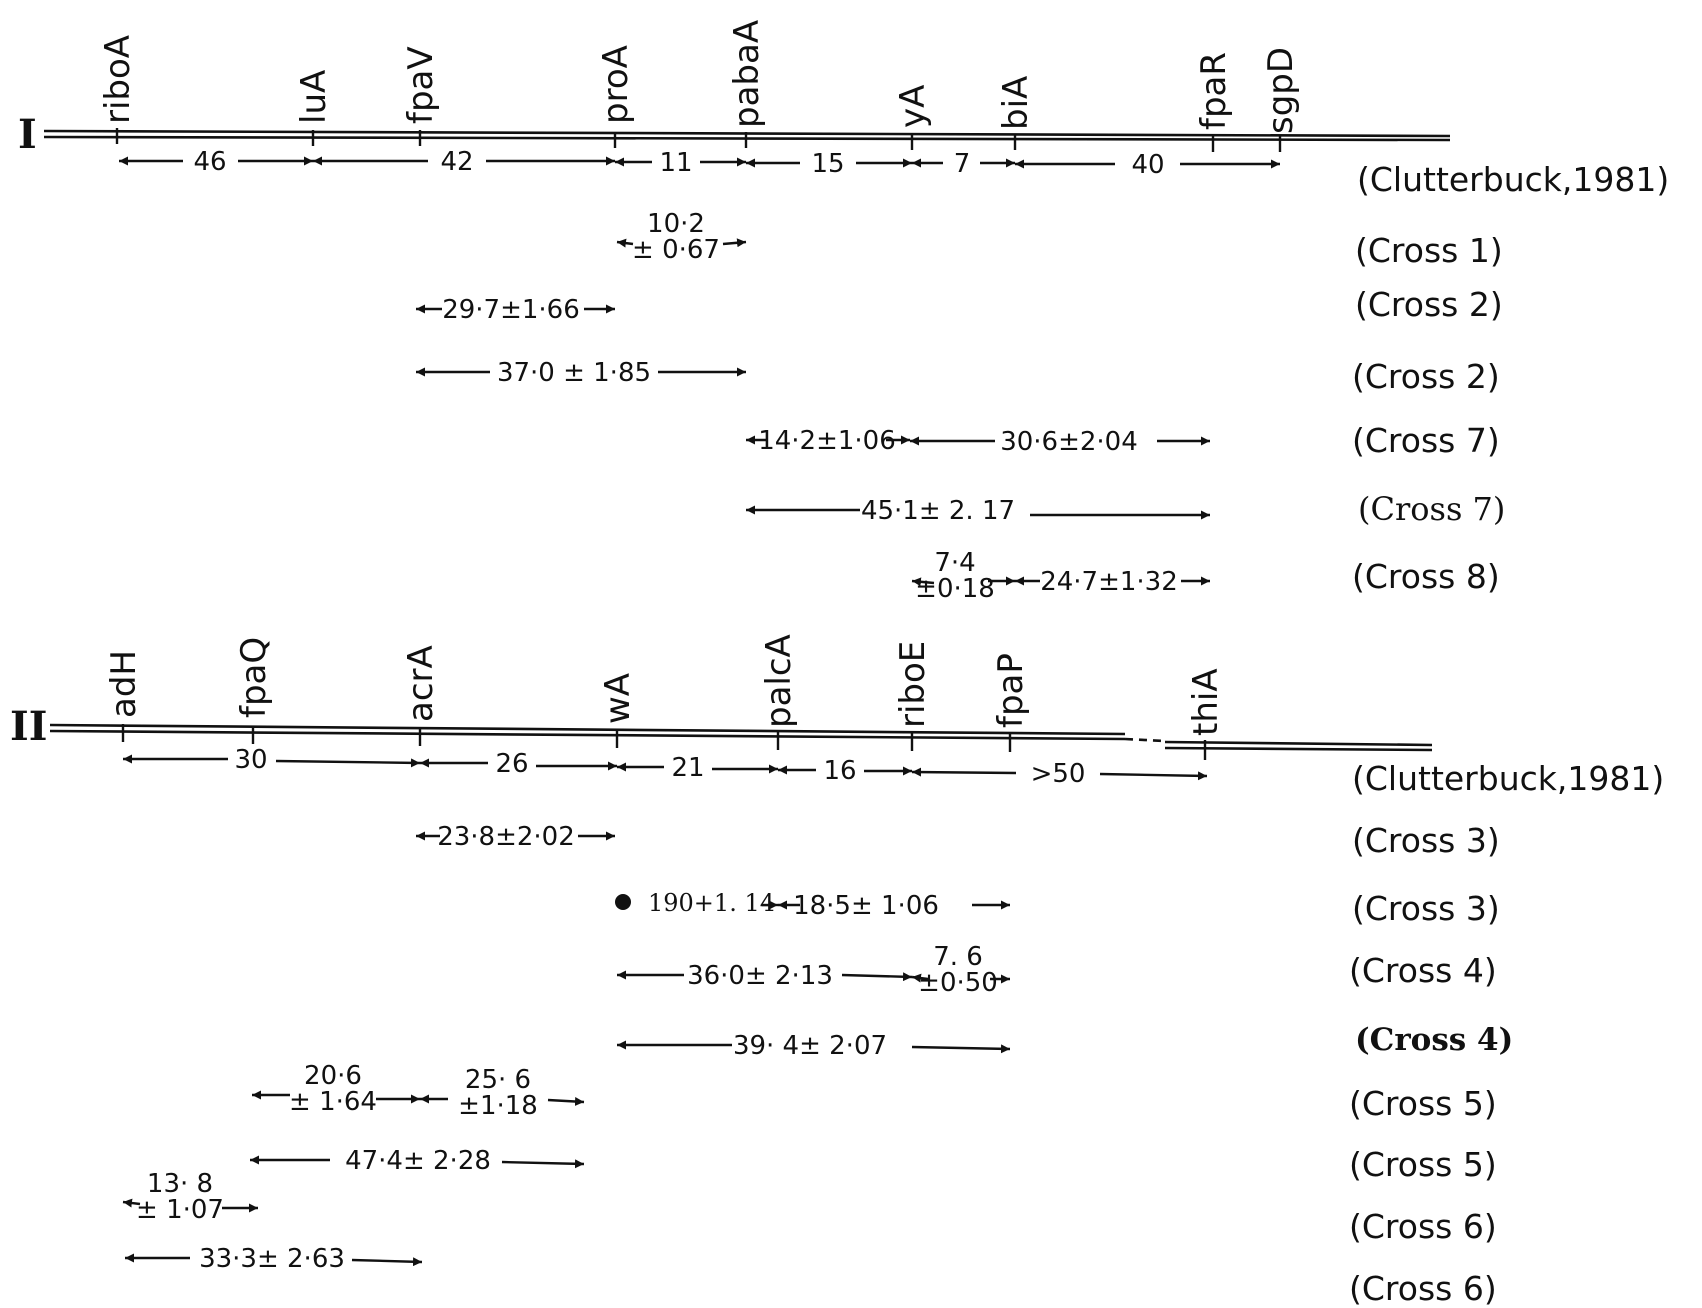 The image size is (1702, 1308). I want to click on distance-value: 45·1± 2. 17, so click(938, 511).